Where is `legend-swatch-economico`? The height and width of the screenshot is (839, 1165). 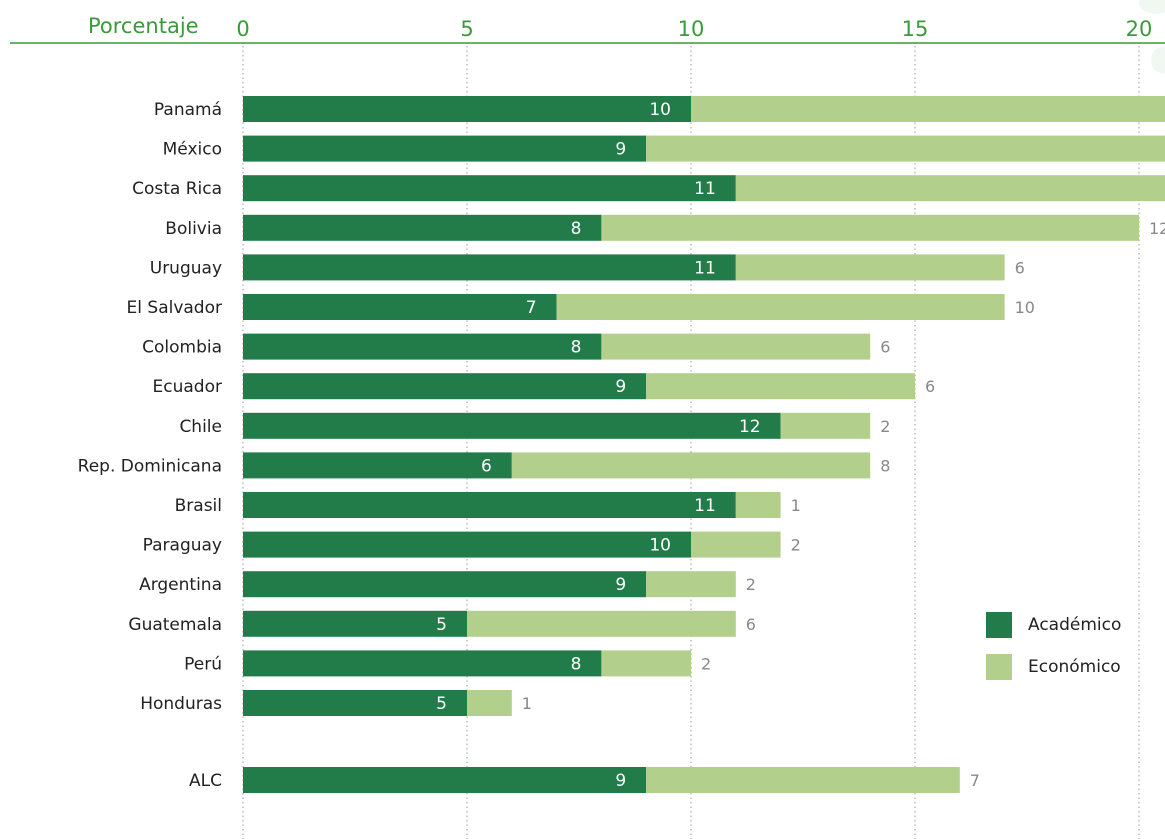 legend-swatch-economico is located at coordinates (999, 667).